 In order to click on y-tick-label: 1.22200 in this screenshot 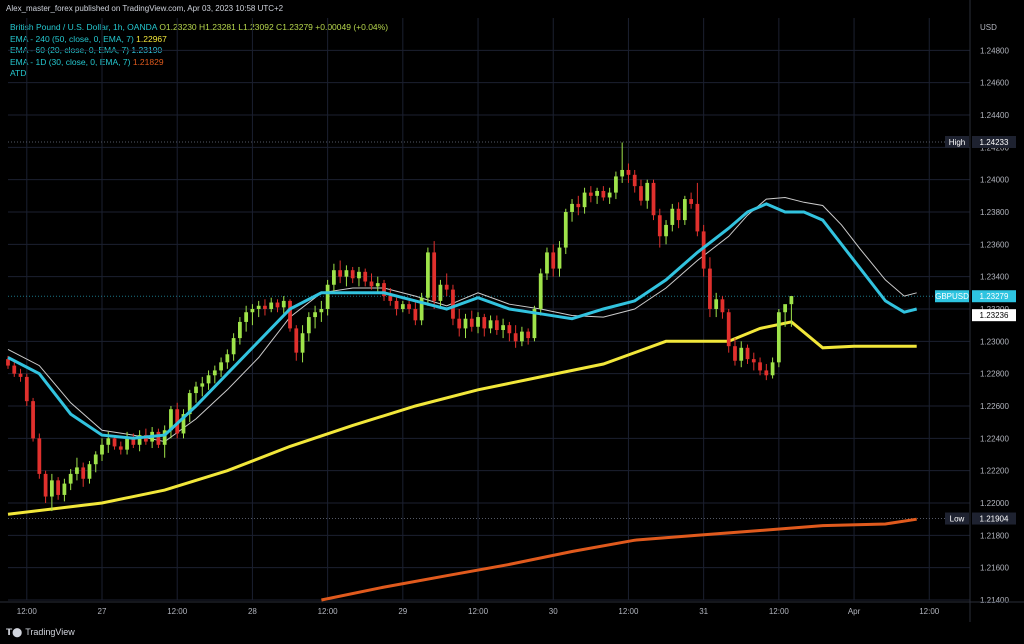, I will do `click(994, 471)`.